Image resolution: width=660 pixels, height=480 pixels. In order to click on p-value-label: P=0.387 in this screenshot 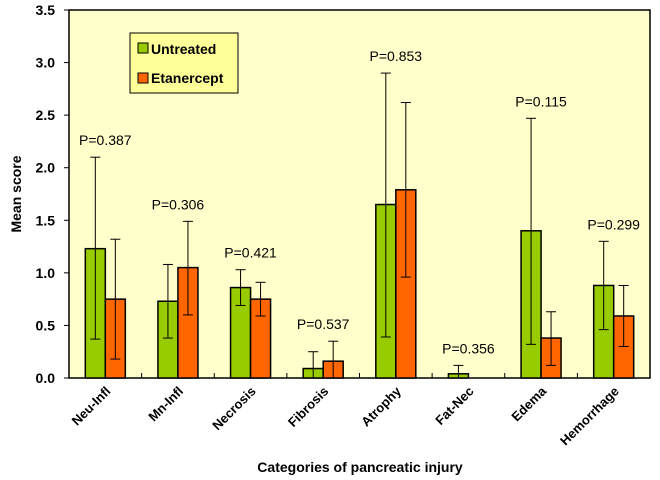, I will do `click(105, 140)`.